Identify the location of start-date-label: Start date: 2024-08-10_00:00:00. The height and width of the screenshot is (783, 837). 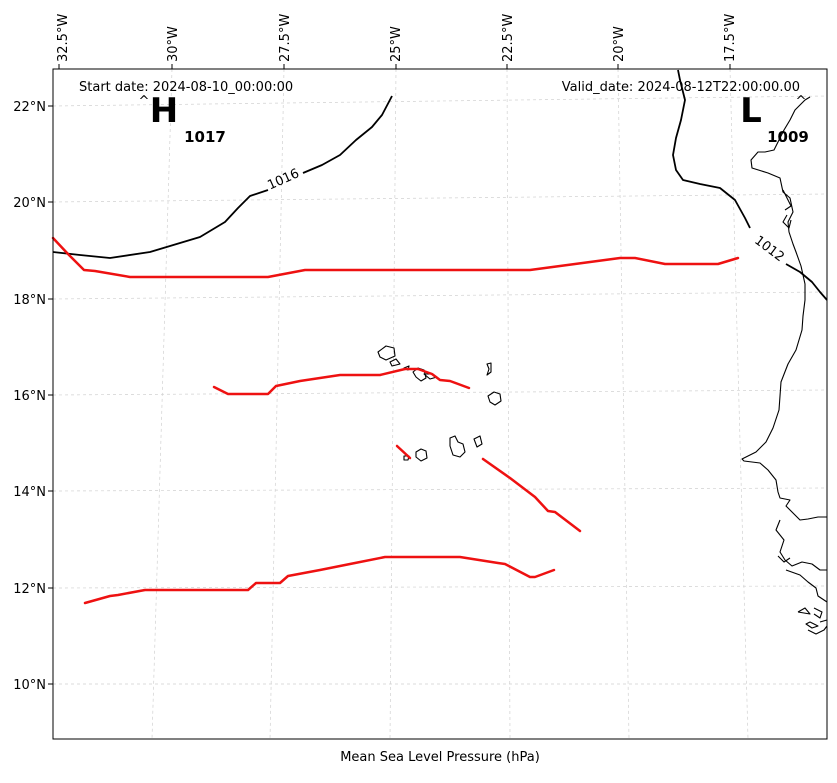
(186, 87).